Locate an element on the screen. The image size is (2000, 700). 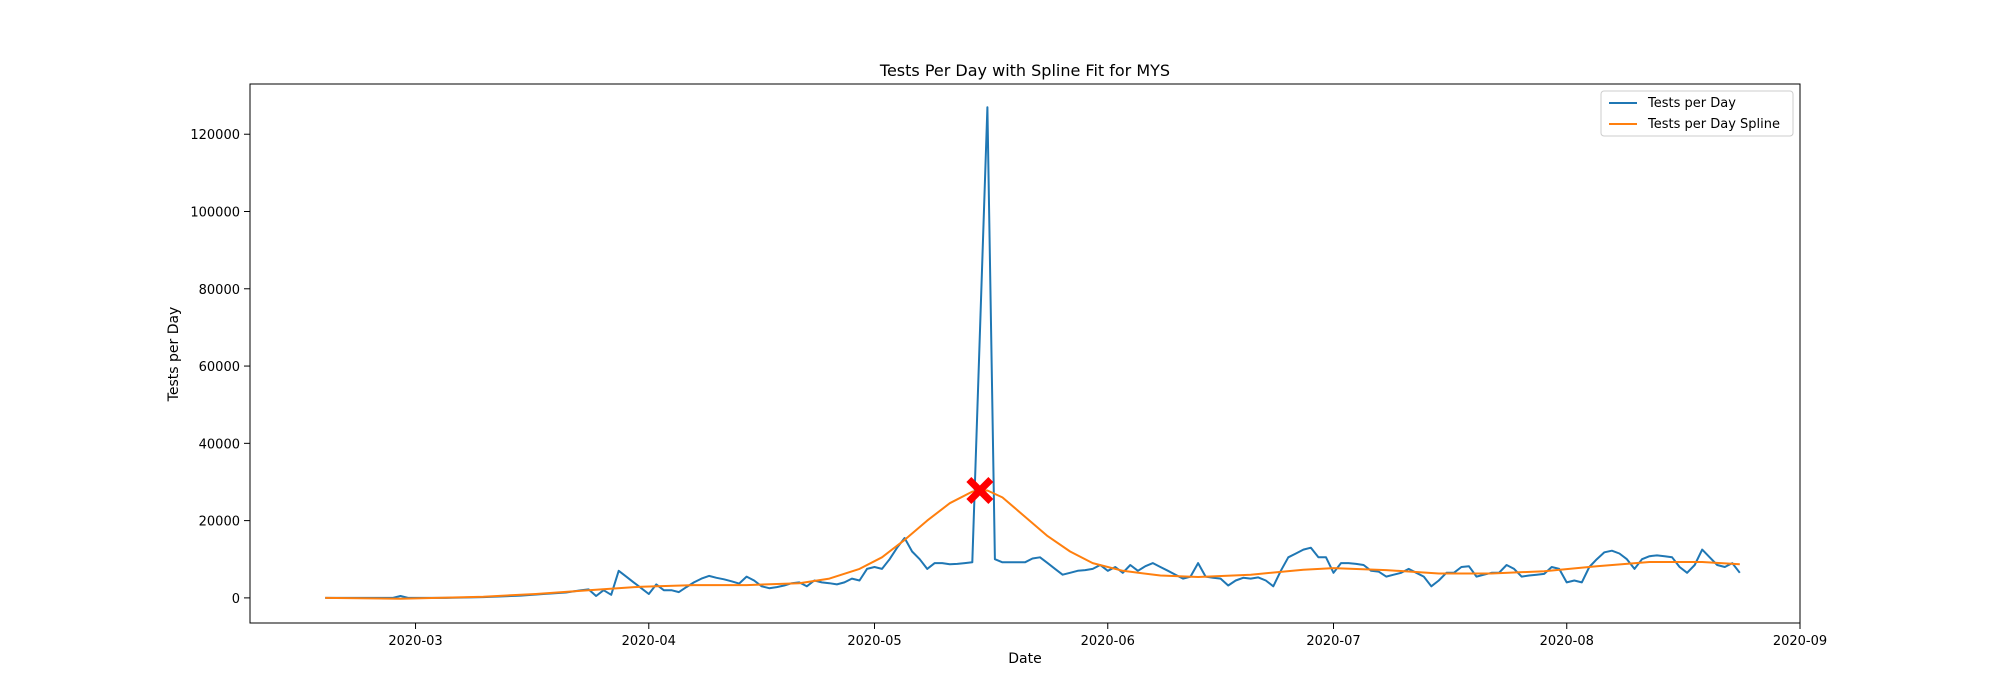
x-tick-label: 2020-05 is located at coordinates (874, 641).